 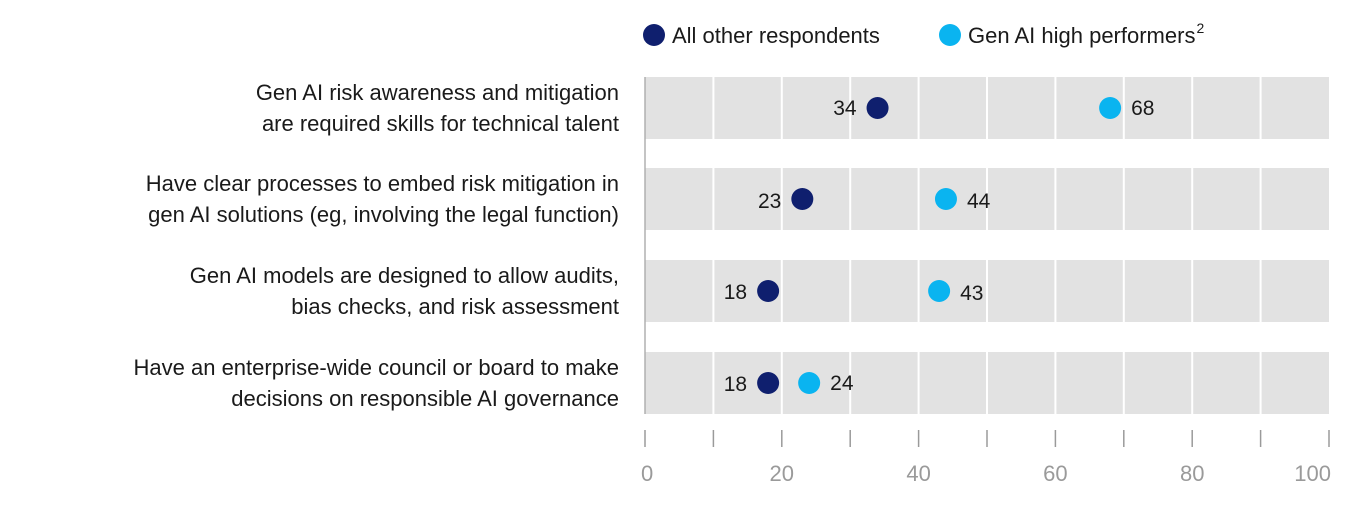 What do you see at coordinates (782, 473) in the screenshot?
I see `x-tick-label: 20` at bounding box center [782, 473].